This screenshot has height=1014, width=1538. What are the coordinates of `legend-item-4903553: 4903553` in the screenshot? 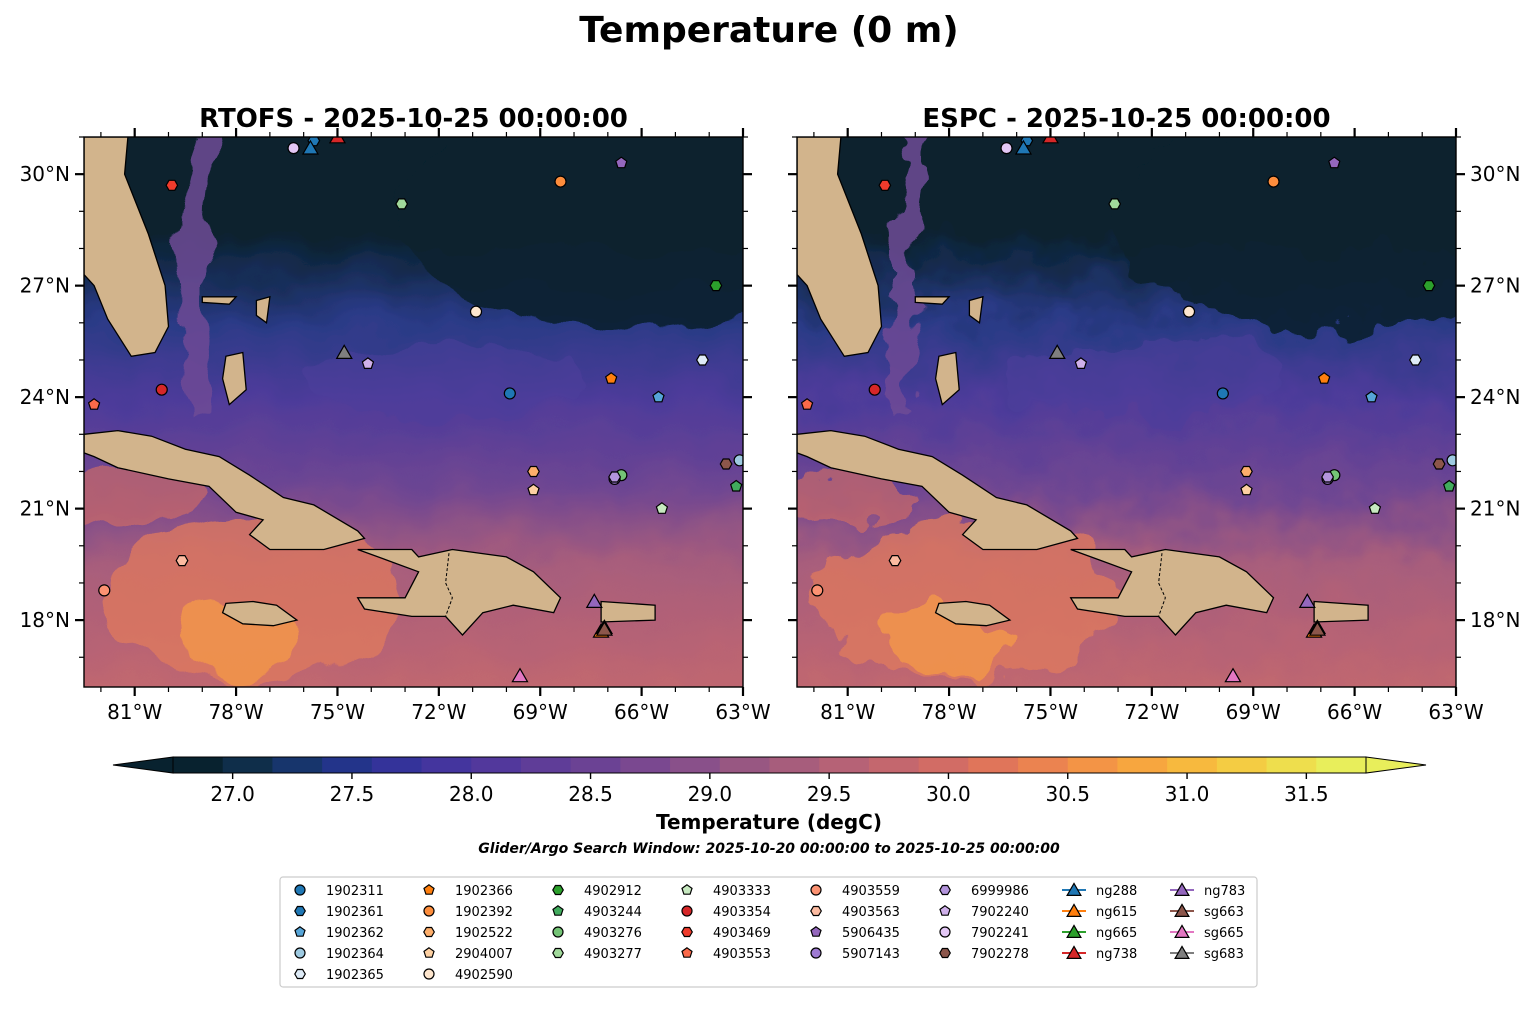 It's located at (726, 954).